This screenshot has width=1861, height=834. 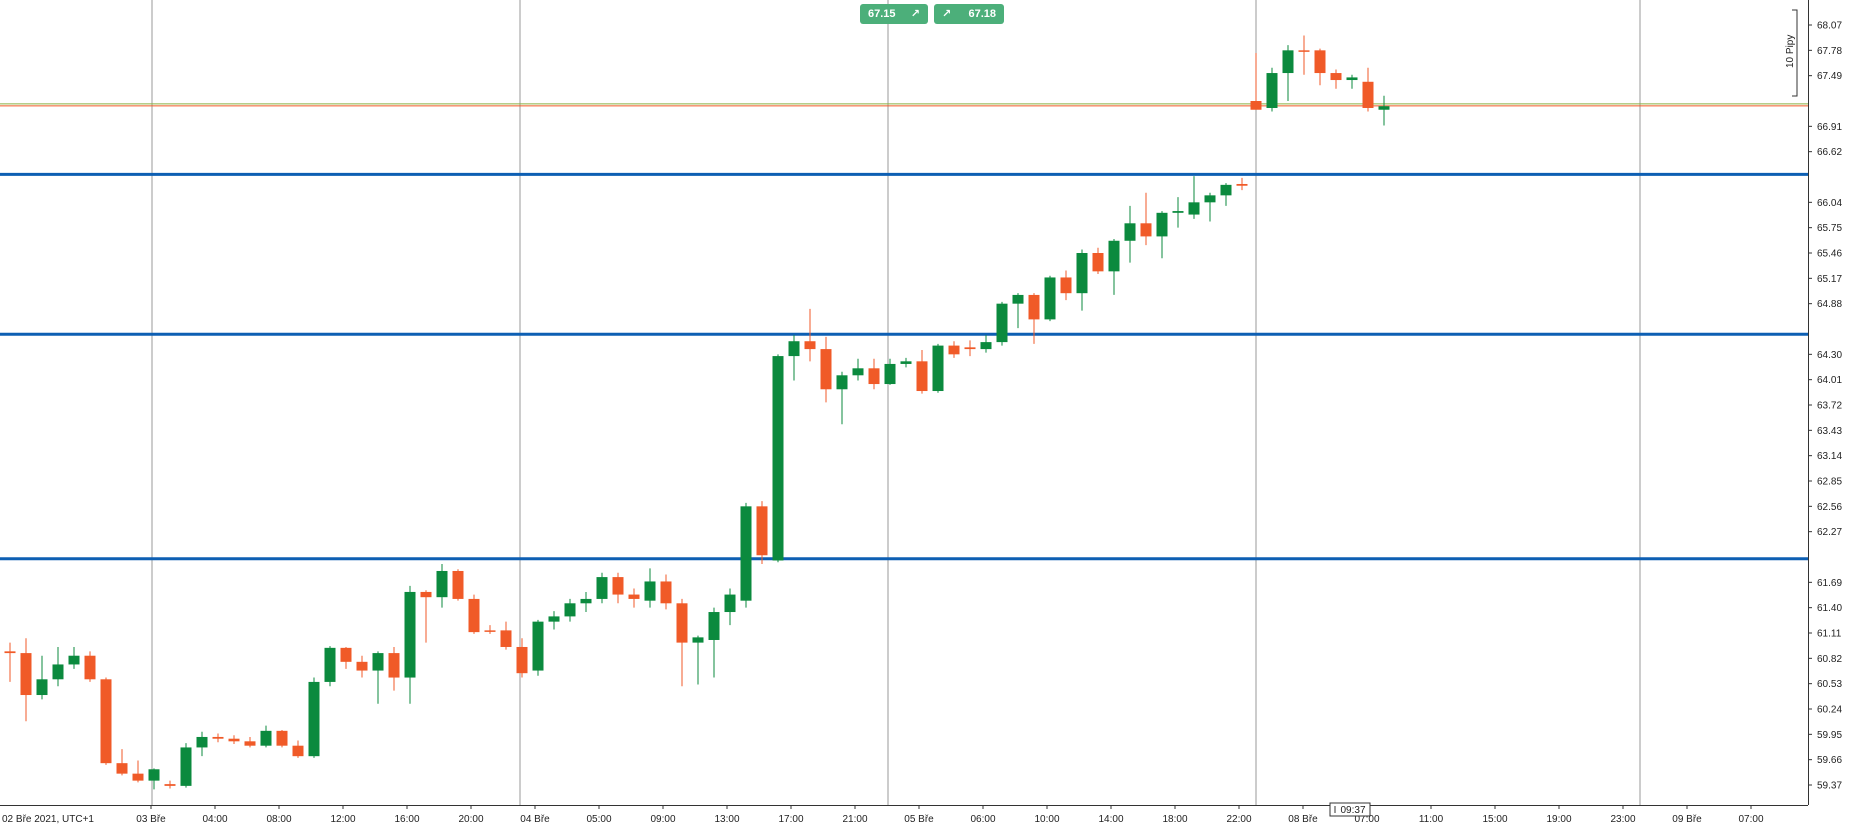 What do you see at coordinates (1829, 380) in the screenshot?
I see `y-tick-label: 64.01` at bounding box center [1829, 380].